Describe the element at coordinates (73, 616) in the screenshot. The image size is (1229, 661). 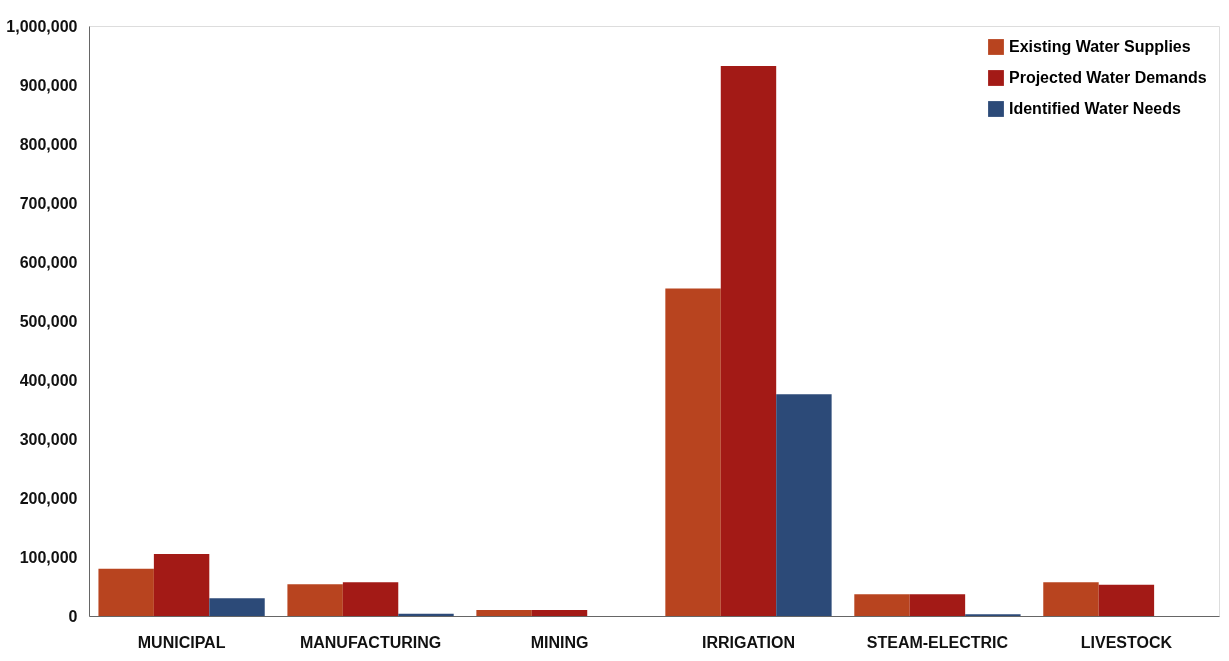
I see `y-tick-label: 0` at that location.